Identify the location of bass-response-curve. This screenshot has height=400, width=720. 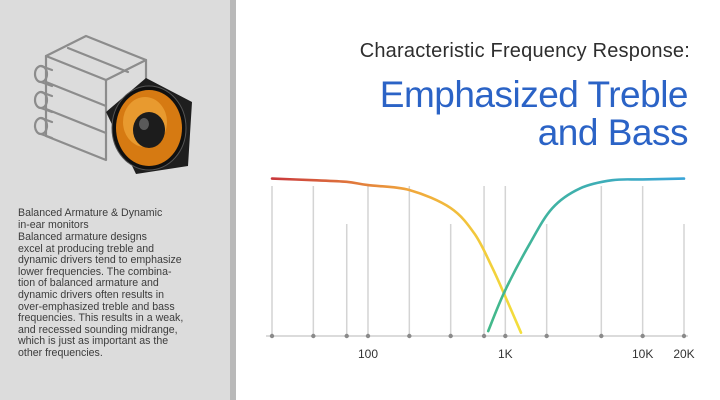
(396, 255).